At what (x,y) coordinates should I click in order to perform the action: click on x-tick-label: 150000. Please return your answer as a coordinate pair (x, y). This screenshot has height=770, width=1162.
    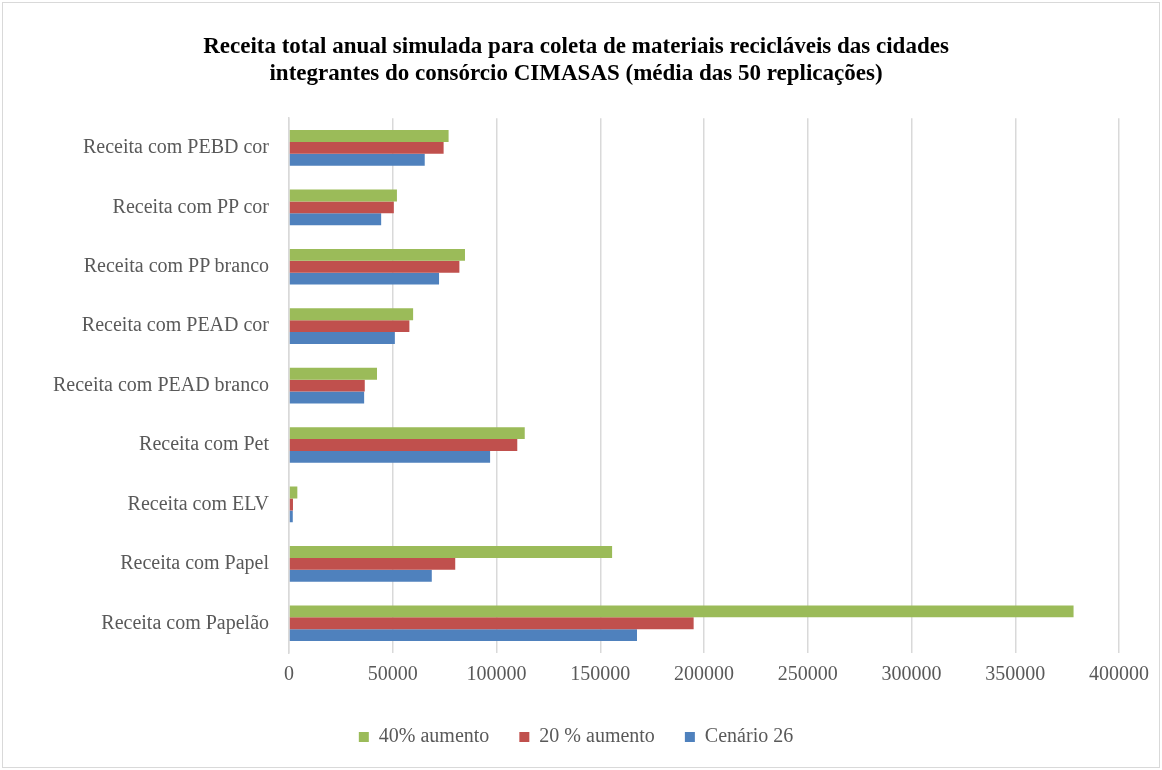
    Looking at the image, I should click on (600, 673).